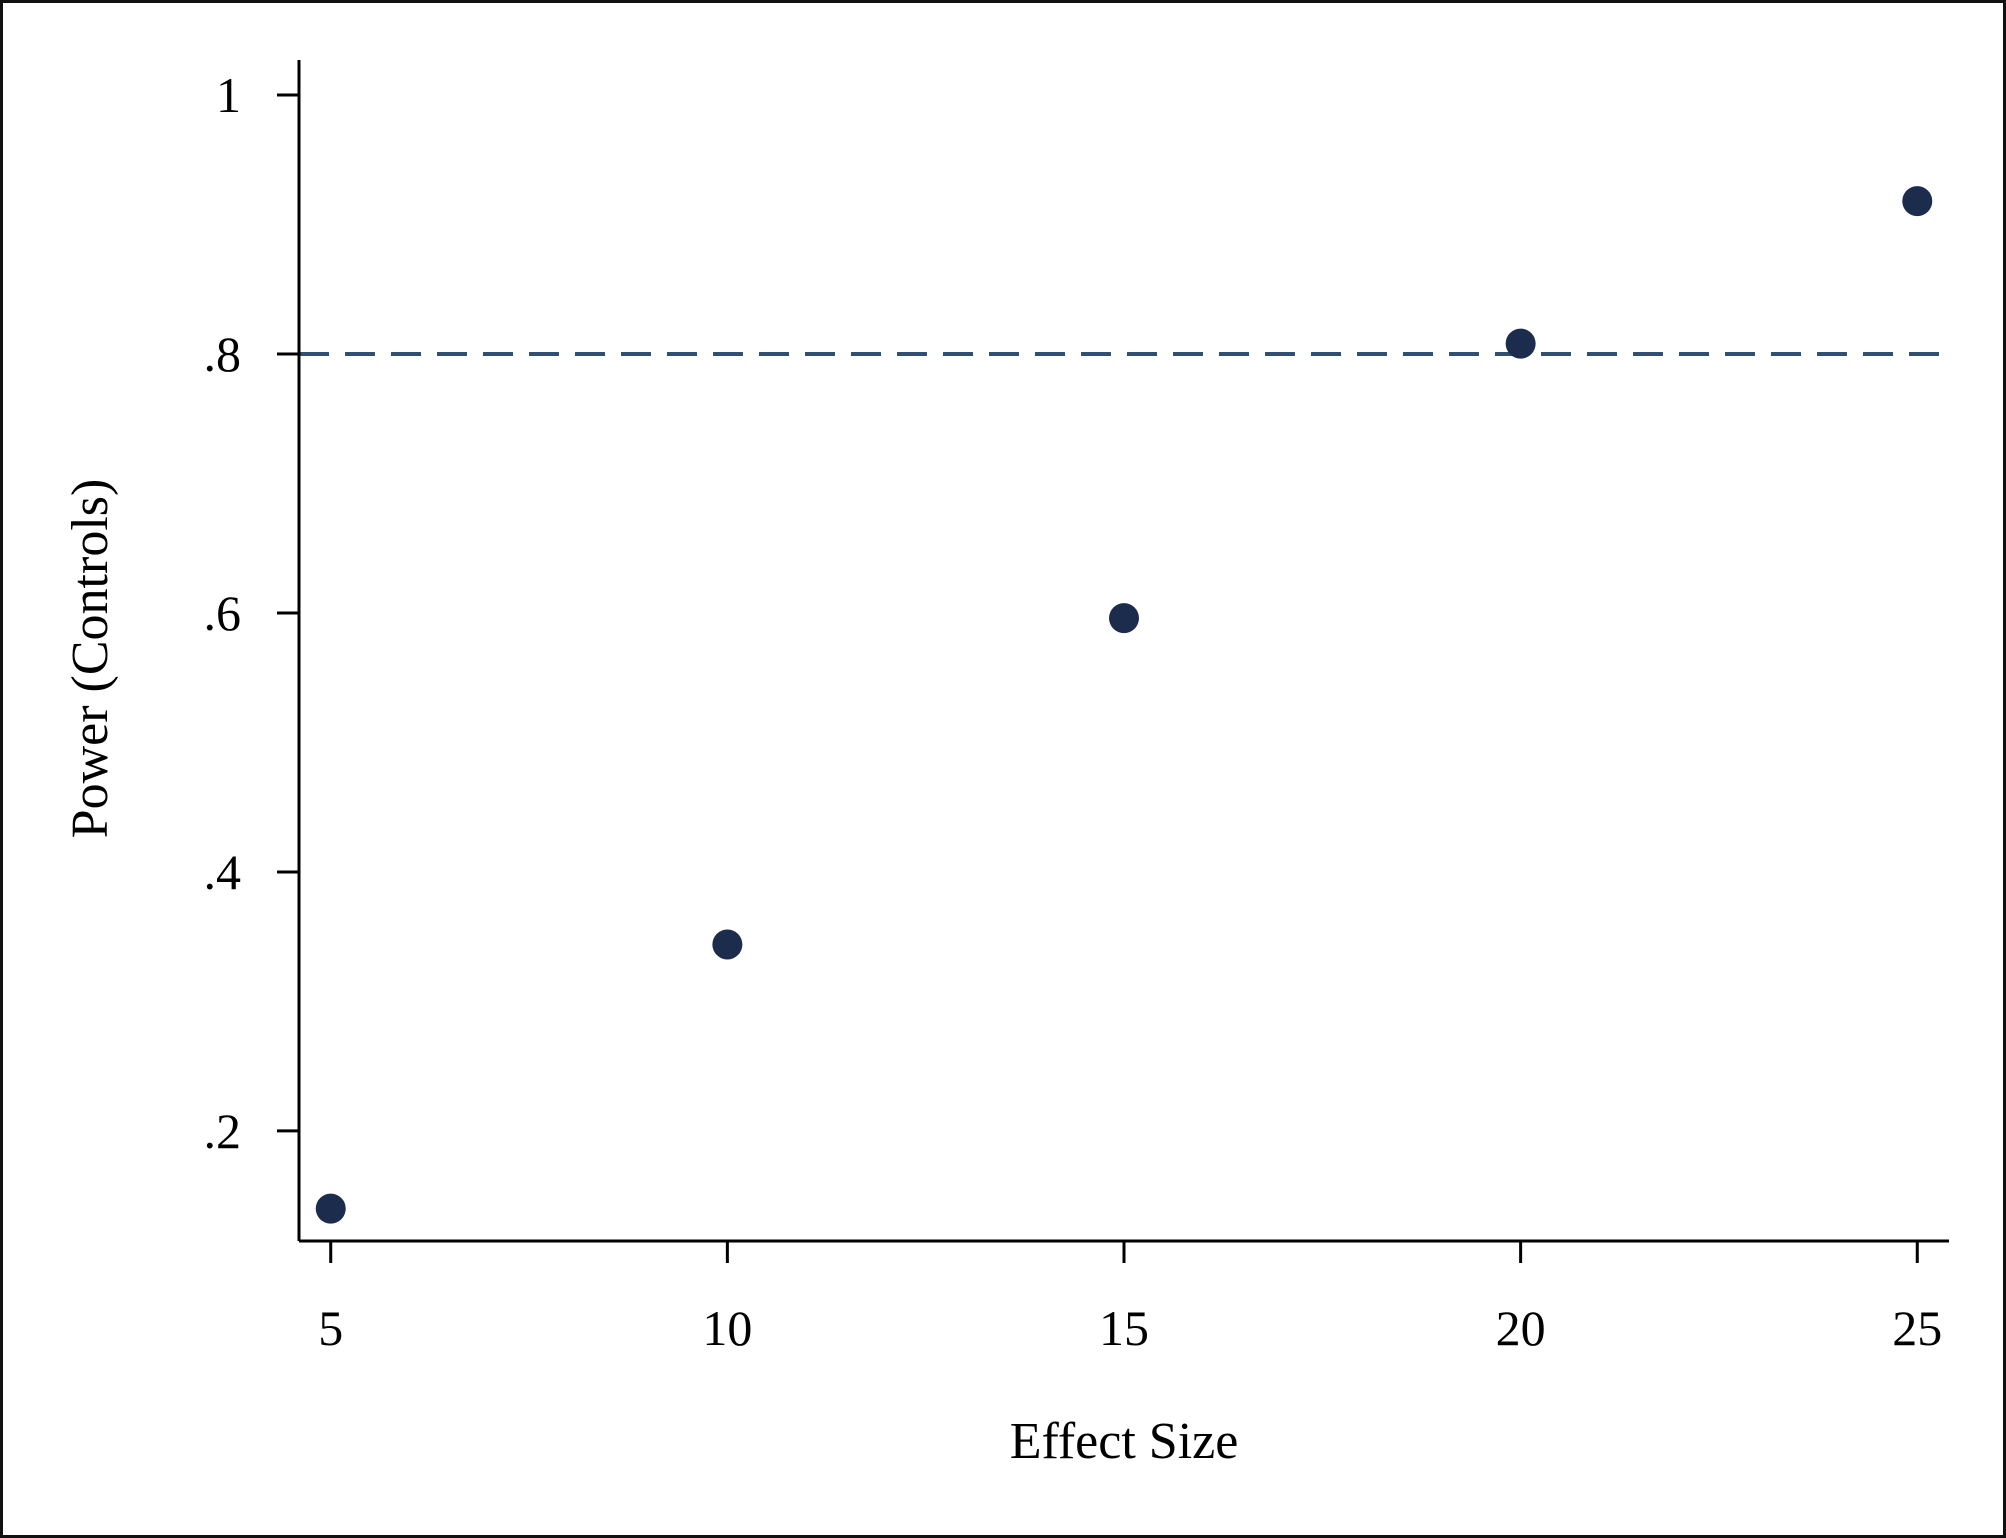 The width and height of the screenshot is (2006, 1538). What do you see at coordinates (223, 1131) in the screenshot?
I see `y-tick-label: .2` at bounding box center [223, 1131].